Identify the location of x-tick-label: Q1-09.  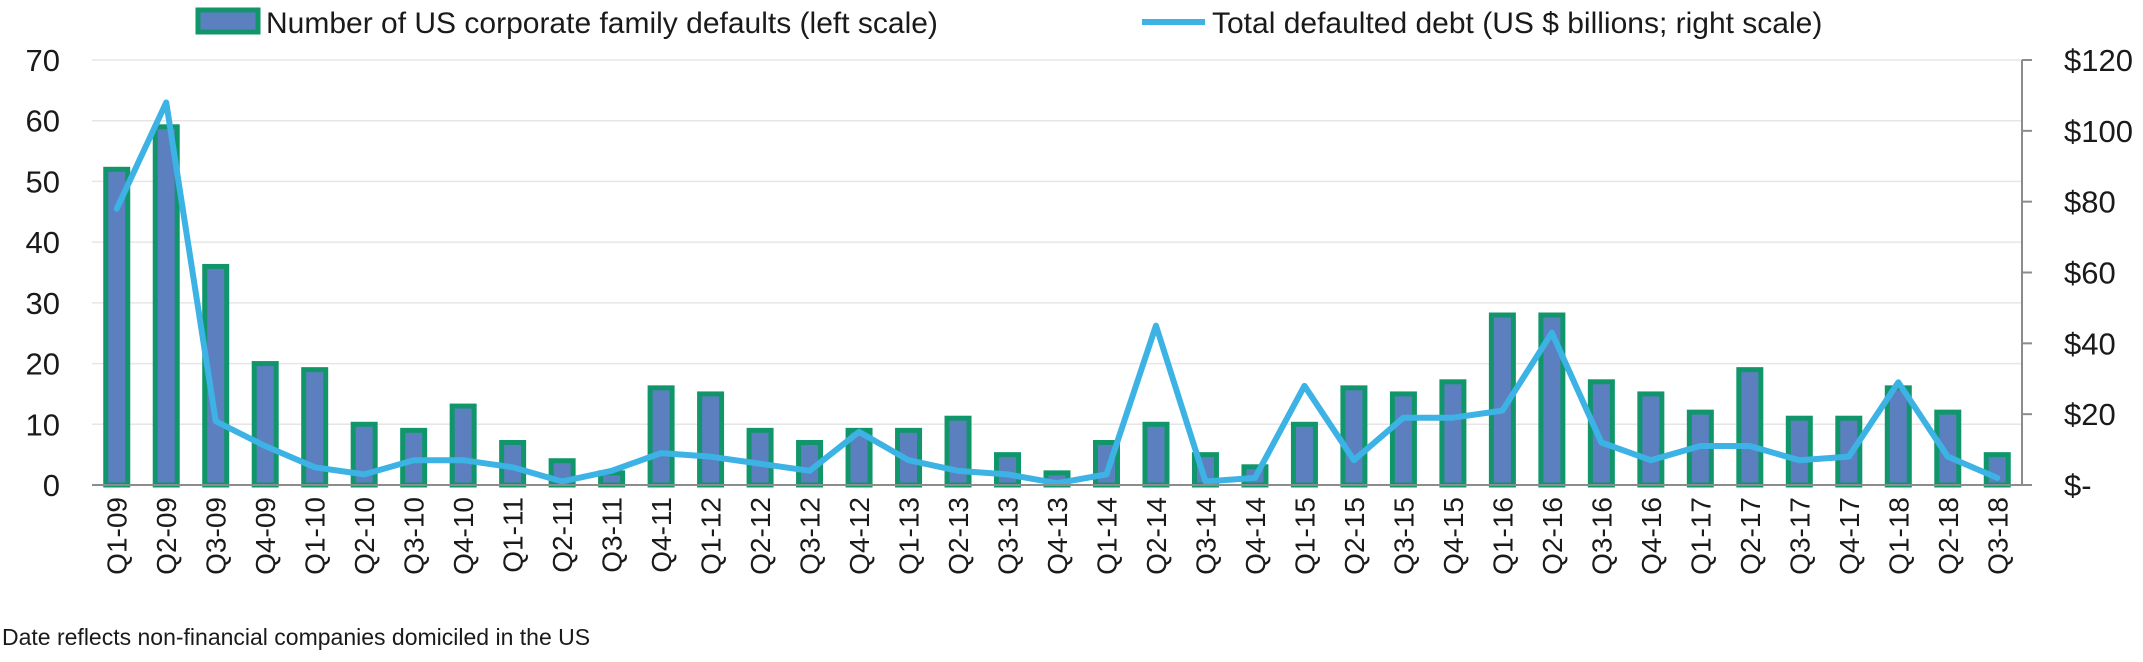
(117, 536).